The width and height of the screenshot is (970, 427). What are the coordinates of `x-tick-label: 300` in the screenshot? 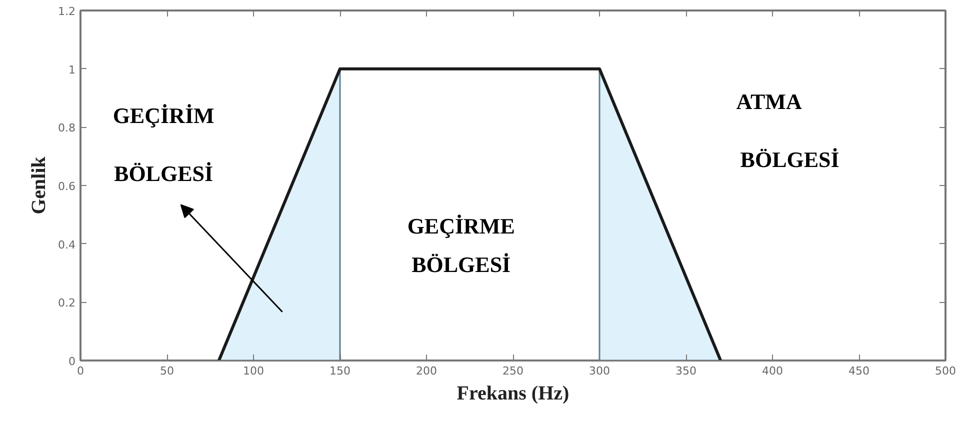 It's located at (599, 371).